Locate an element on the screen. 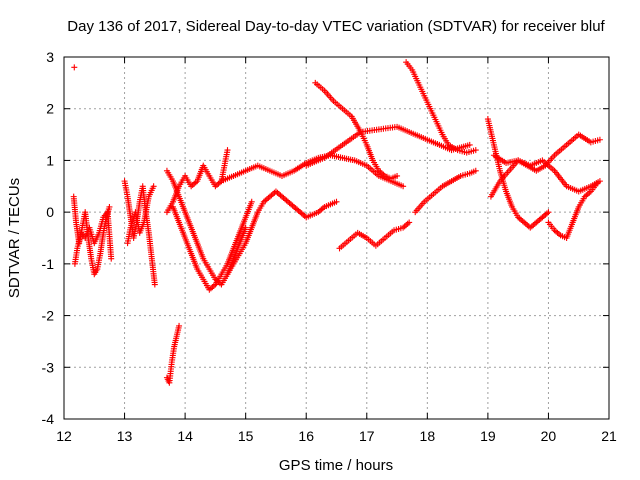 This screenshot has height=480, width=640. y-tick-label: -3 is located at coordinates (48, 367).